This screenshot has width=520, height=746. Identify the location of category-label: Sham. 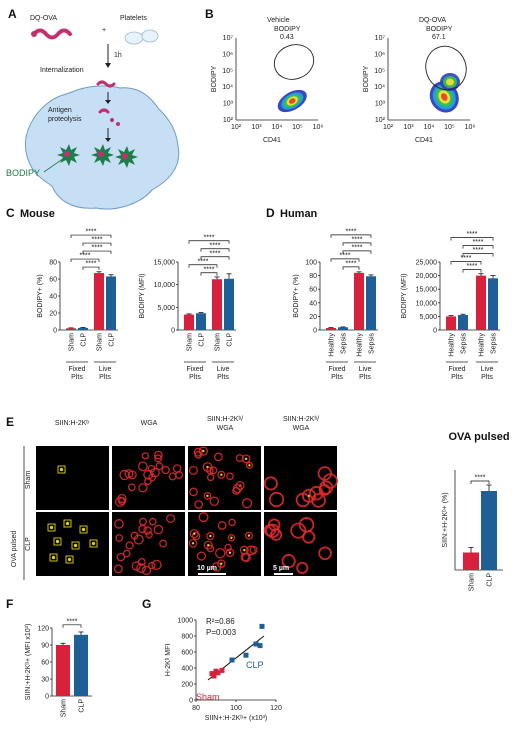
(64, 708).